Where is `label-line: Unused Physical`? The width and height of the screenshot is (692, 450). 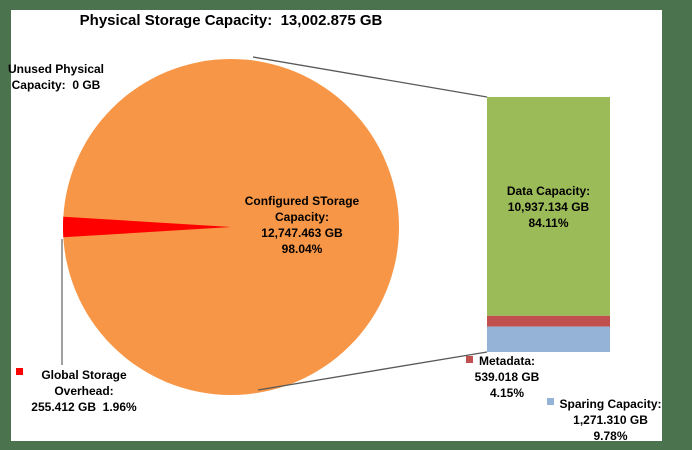
label-line: Unused Physical is located at coordinates (56, 69).